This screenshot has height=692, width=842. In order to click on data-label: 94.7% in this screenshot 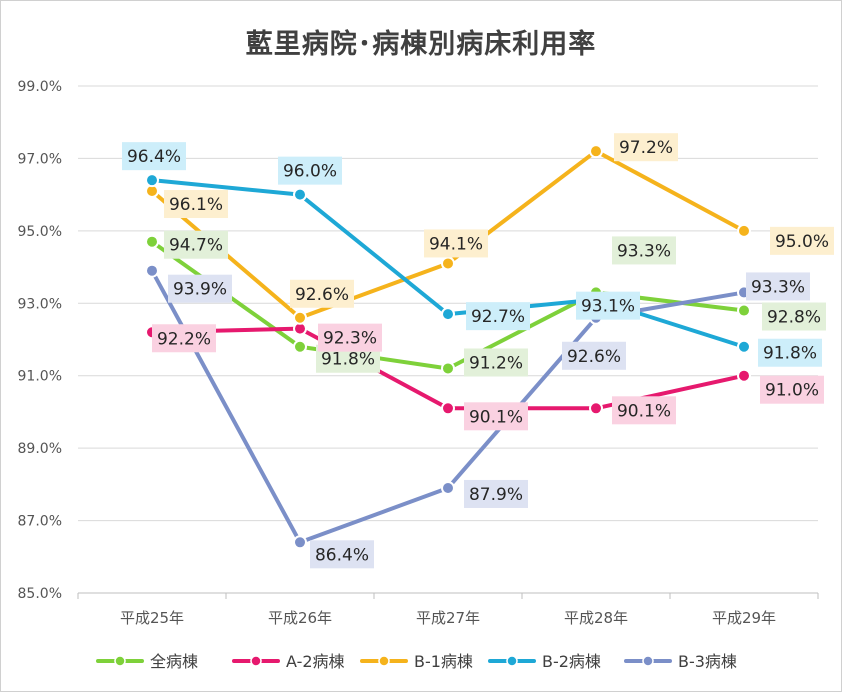, I will do `click(196, 246)`.